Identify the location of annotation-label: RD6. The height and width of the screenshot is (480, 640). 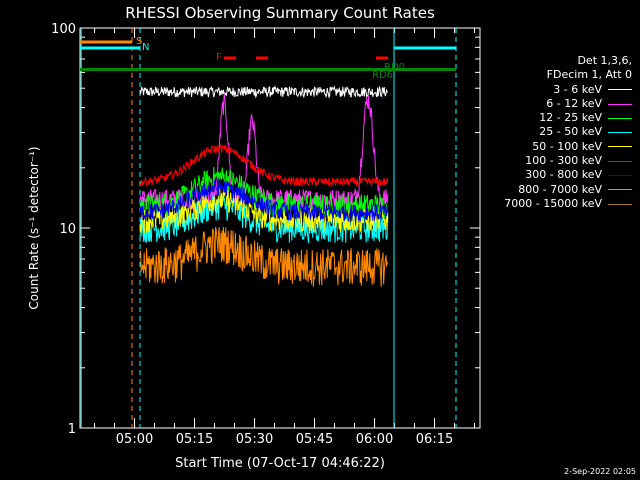
(382, 75).